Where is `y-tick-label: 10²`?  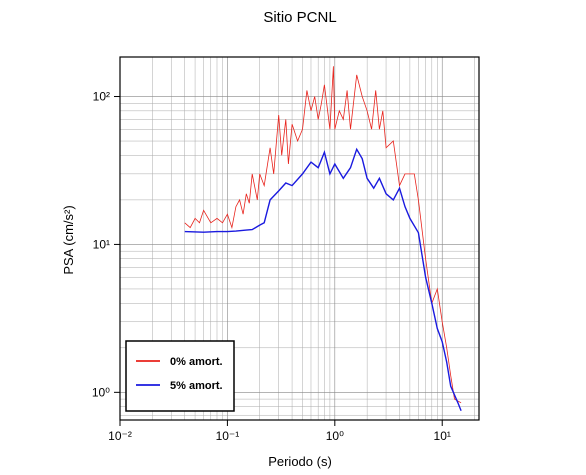
y-tick-label: 10² is located at coordinates (101, 97).